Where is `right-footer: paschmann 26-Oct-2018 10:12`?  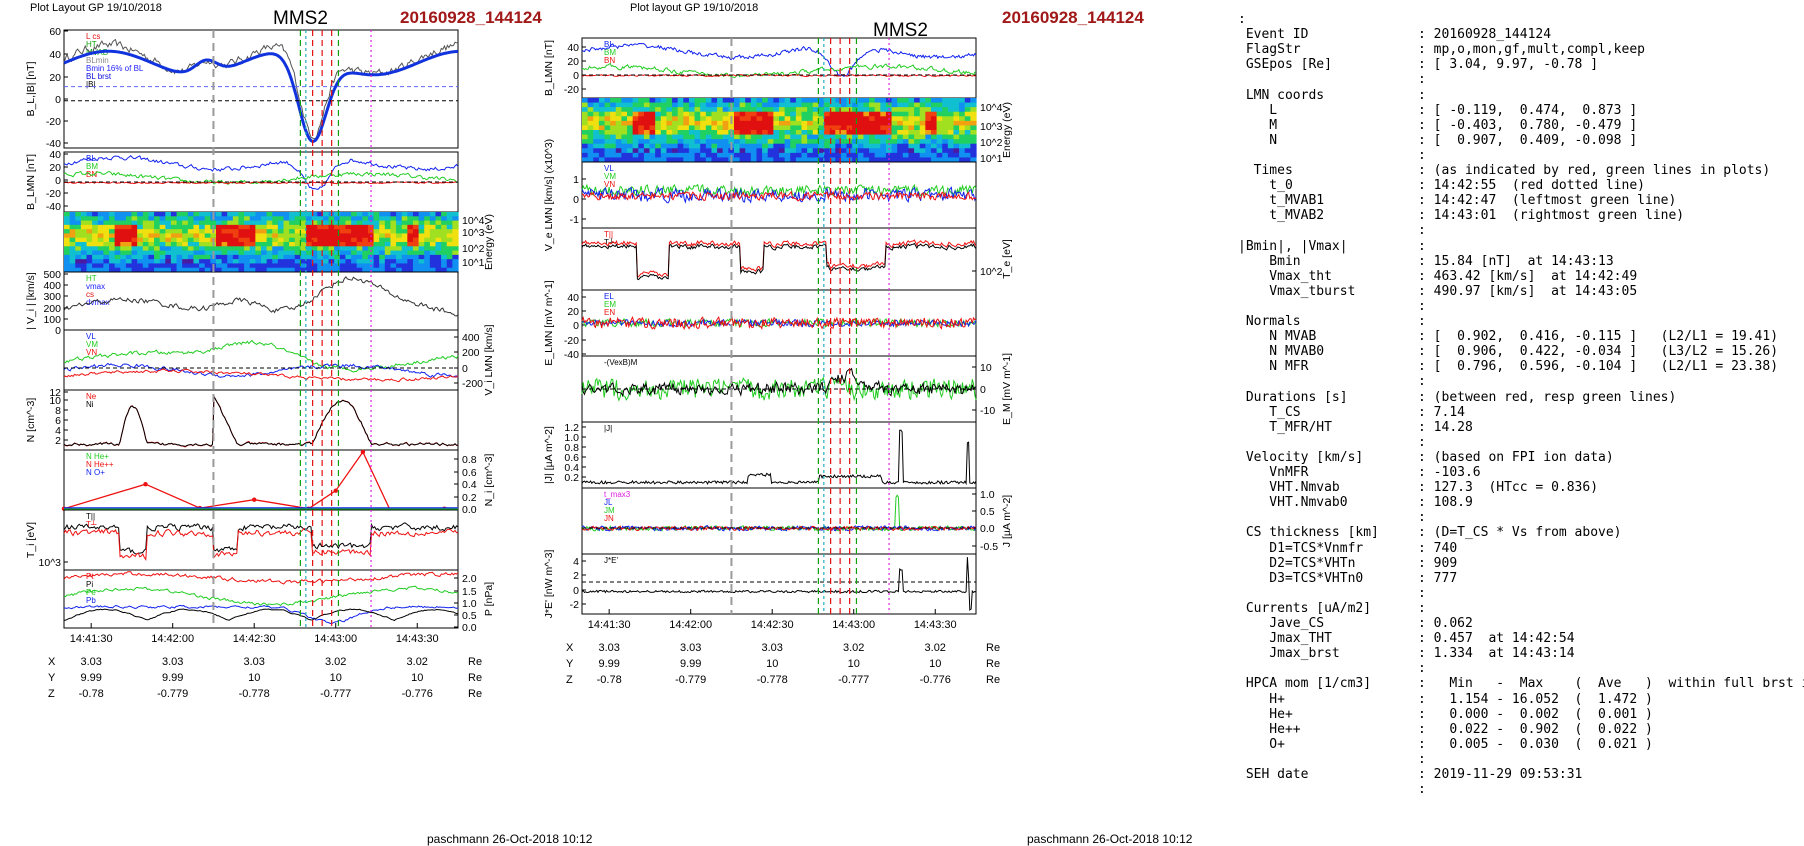
right-footer: paschmann 26-Oct-2018 10:12 is located at coordinates (1110, 839).